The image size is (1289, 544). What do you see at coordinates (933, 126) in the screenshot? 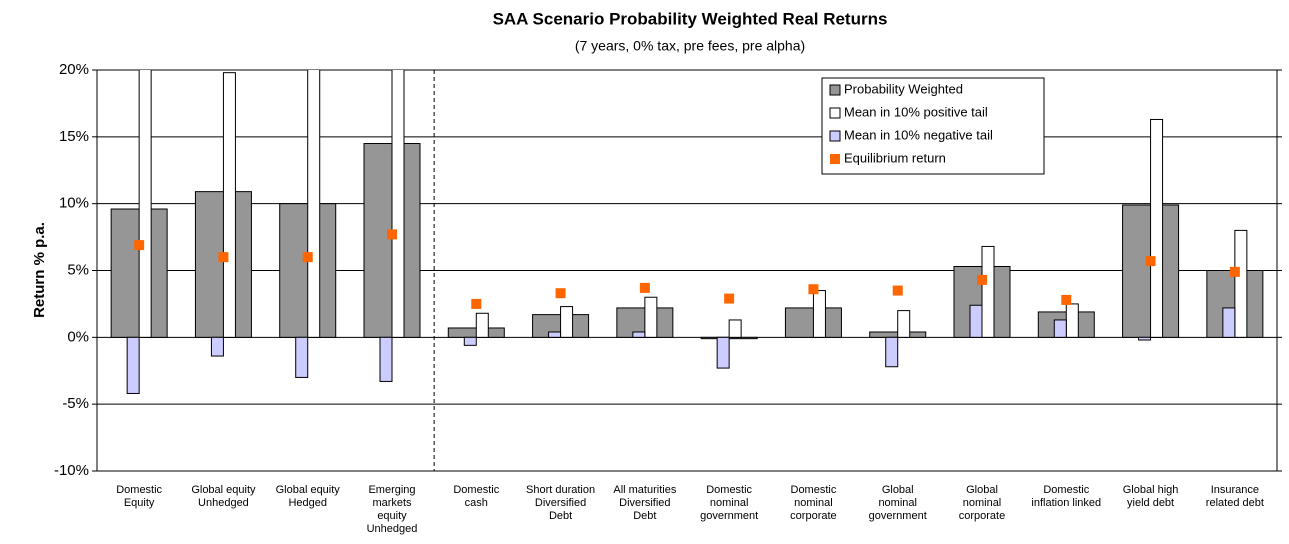
I see `legend-box` at bounding box center [933, 126].